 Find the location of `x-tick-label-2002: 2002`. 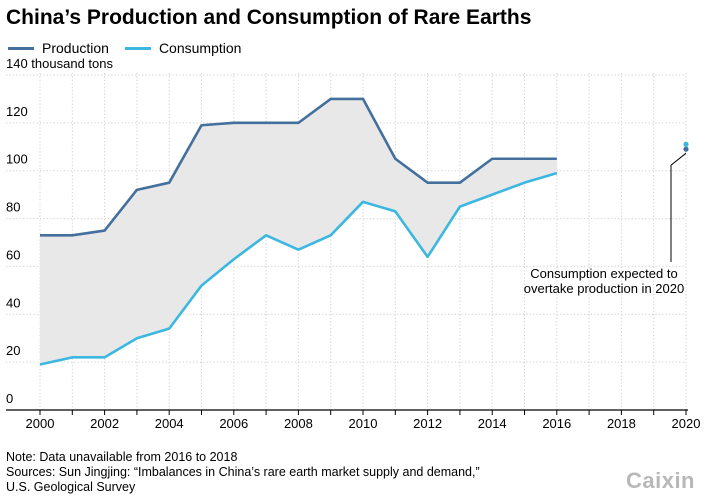

x-tick-label-2002: 2002 is located at coordinates (104, 423).